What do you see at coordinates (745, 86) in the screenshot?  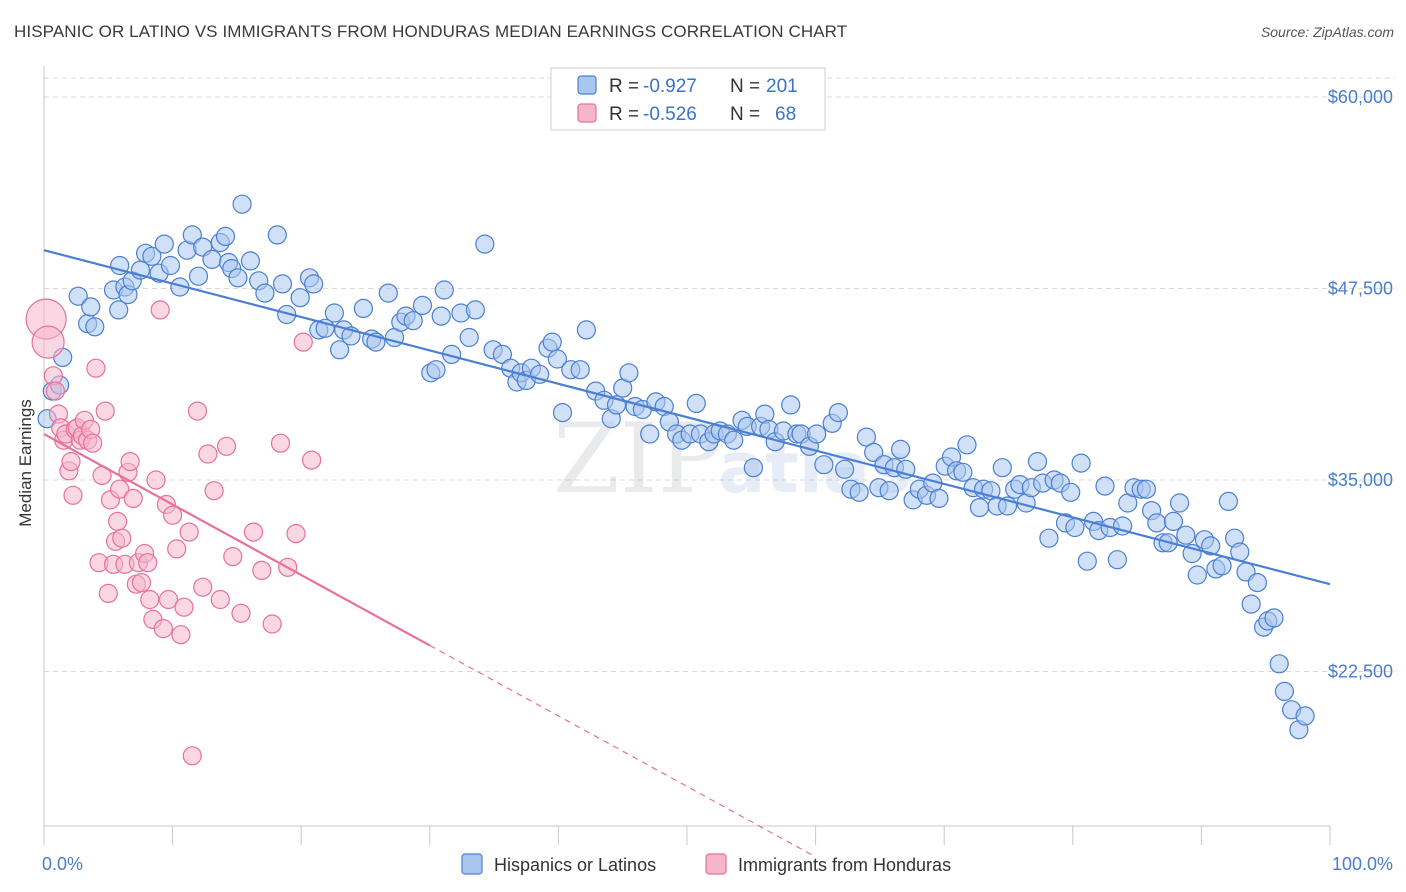 I see `legend-n-label-1: N =` at bounding box center [745, 86].